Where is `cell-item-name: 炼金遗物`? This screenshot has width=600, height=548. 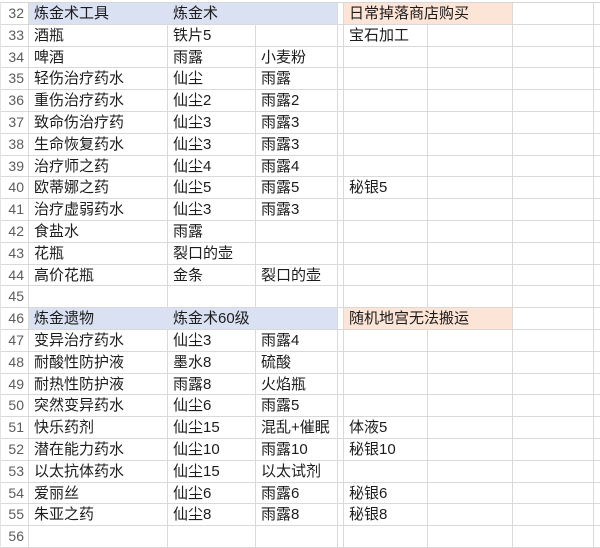
cell-item-name: 炼金遗物 is located at coordinates (98, 319).